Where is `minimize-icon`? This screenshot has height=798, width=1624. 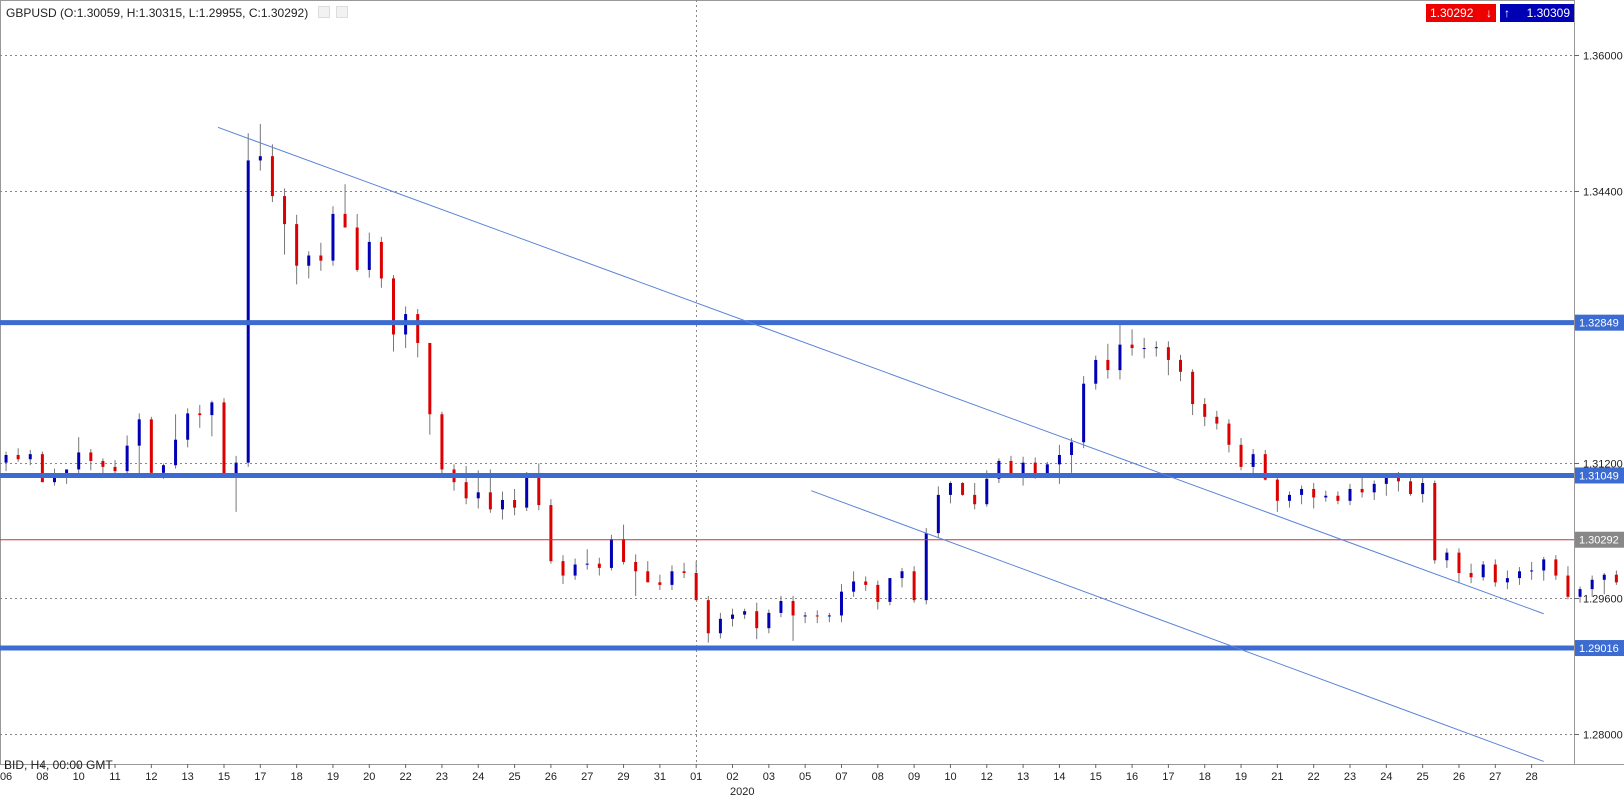
minimize-icon is located at coordinates (323, 12).